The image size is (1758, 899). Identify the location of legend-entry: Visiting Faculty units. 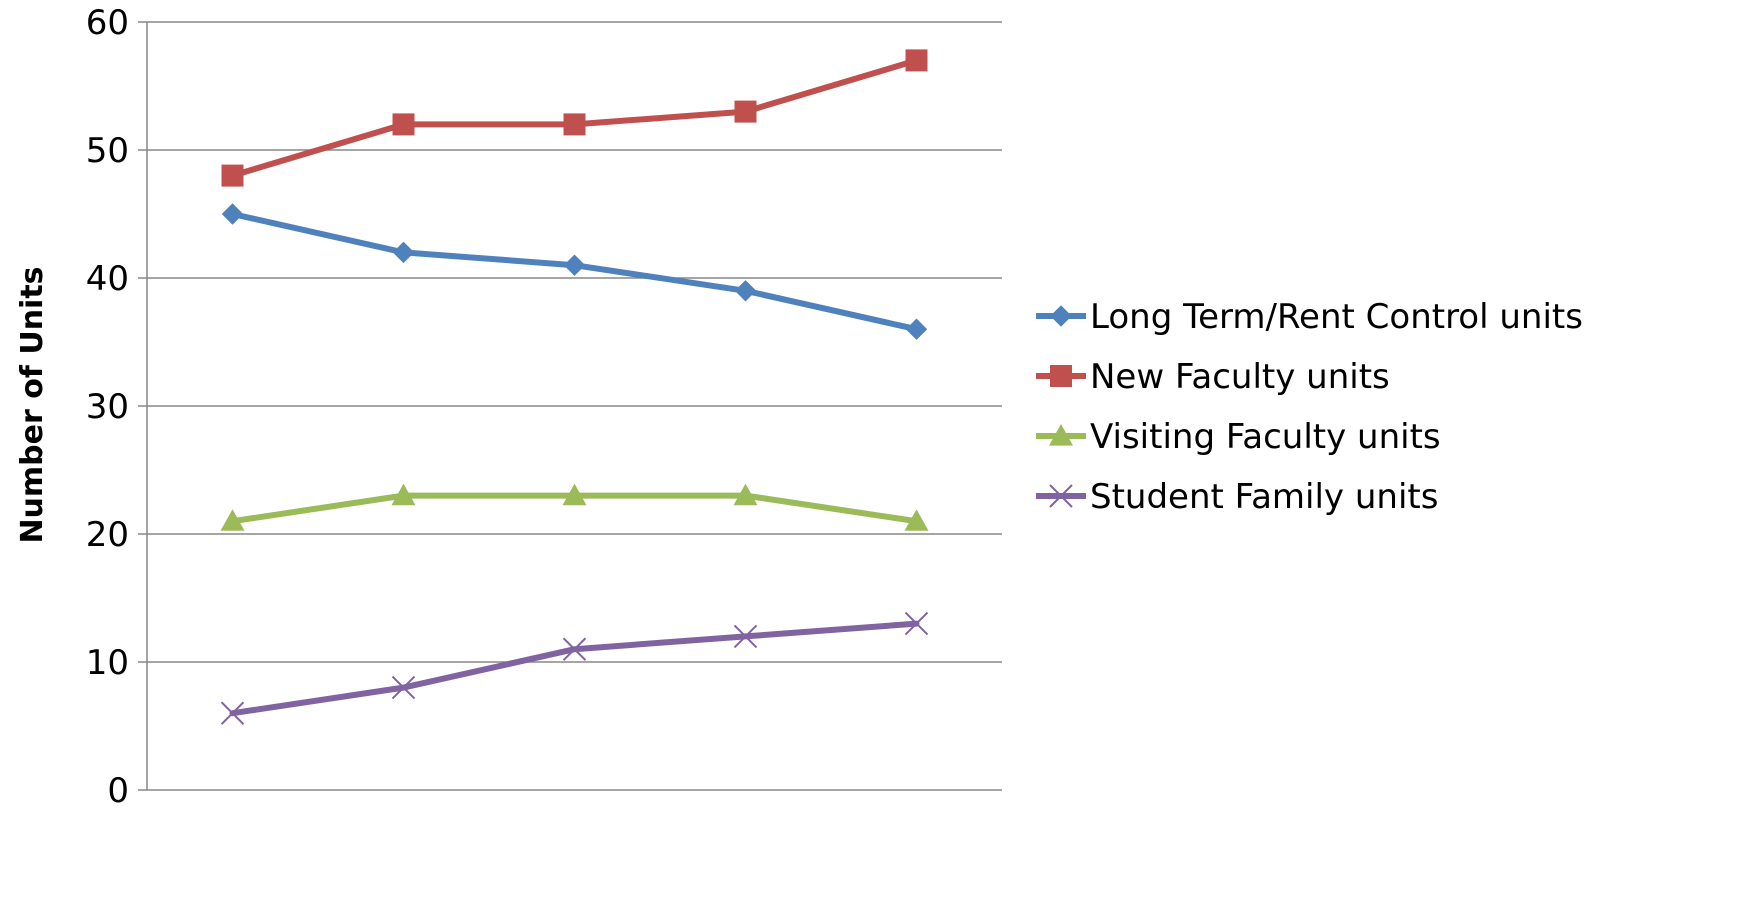
(1238, 437).